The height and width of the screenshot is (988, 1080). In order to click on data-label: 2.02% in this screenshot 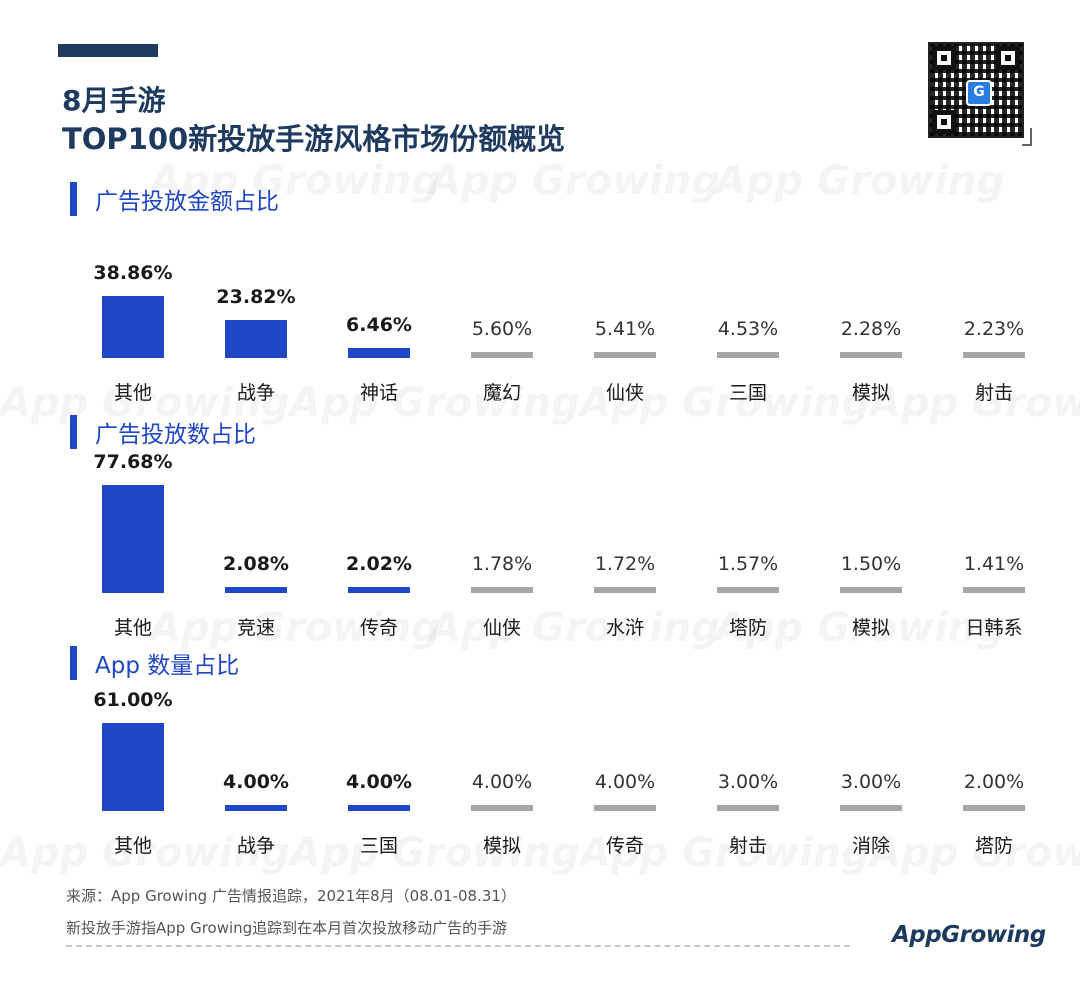, I will do `click(379, 564)`.